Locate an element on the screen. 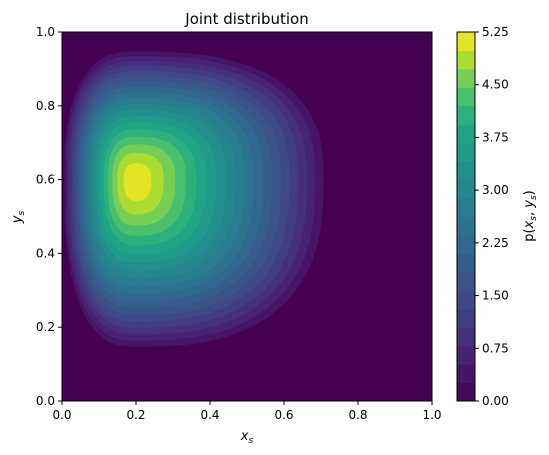 This screenshot has height=455, width=549. y-tick-label: 0.6 is located at coordinates (45, 180).